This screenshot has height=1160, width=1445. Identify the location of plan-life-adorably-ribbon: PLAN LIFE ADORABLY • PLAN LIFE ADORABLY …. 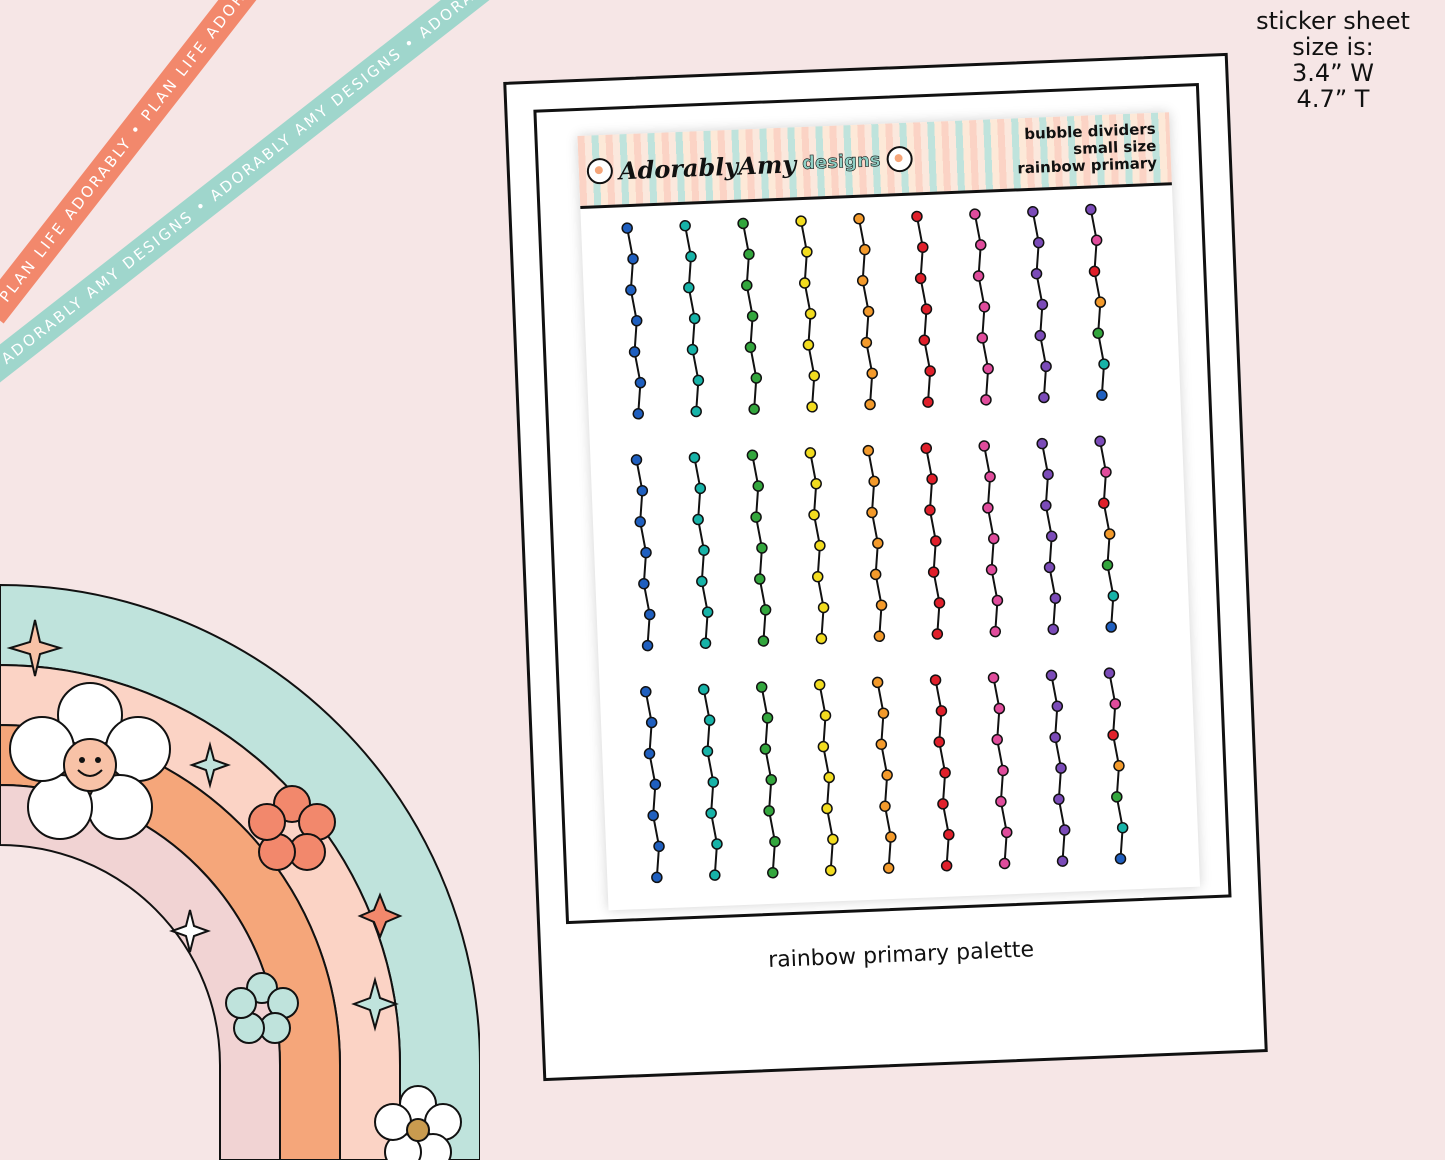
(174, 162).